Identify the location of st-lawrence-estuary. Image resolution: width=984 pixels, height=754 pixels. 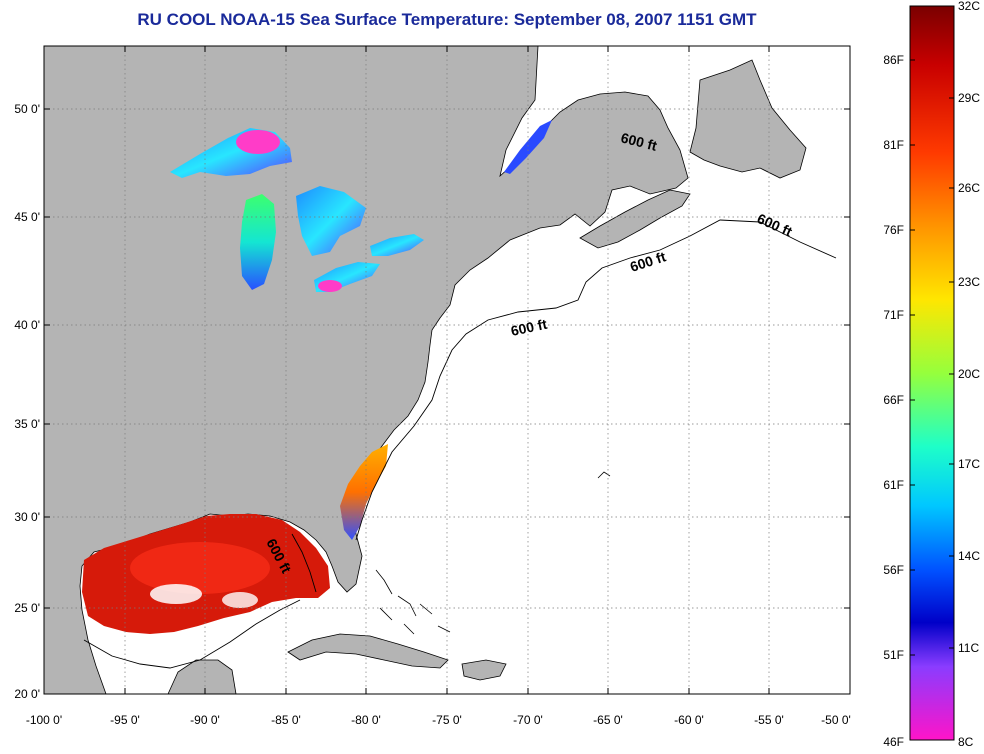
(528, 147).